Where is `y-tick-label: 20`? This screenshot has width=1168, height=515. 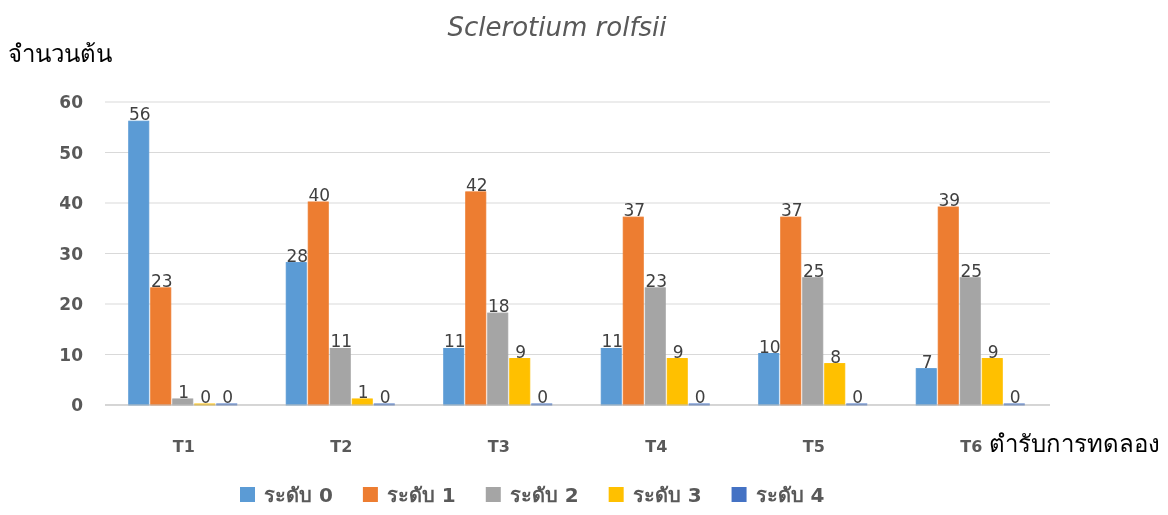 y-tick-label: 20 is located at coordinates (71, 304).